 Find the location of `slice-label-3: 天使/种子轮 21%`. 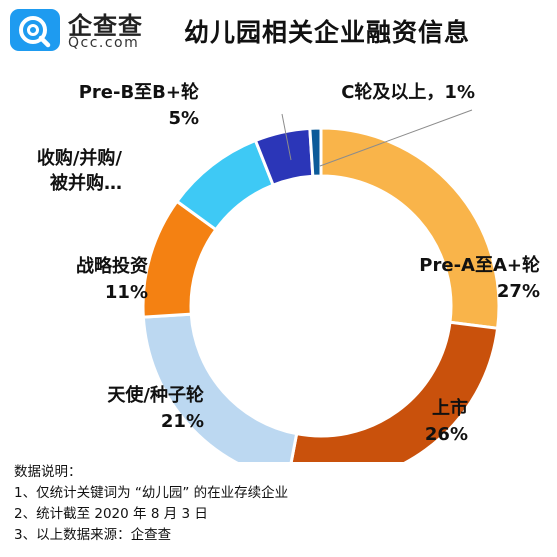

slice-label-3: 天使/种子轮 21% is located at coordinates (155, 408).